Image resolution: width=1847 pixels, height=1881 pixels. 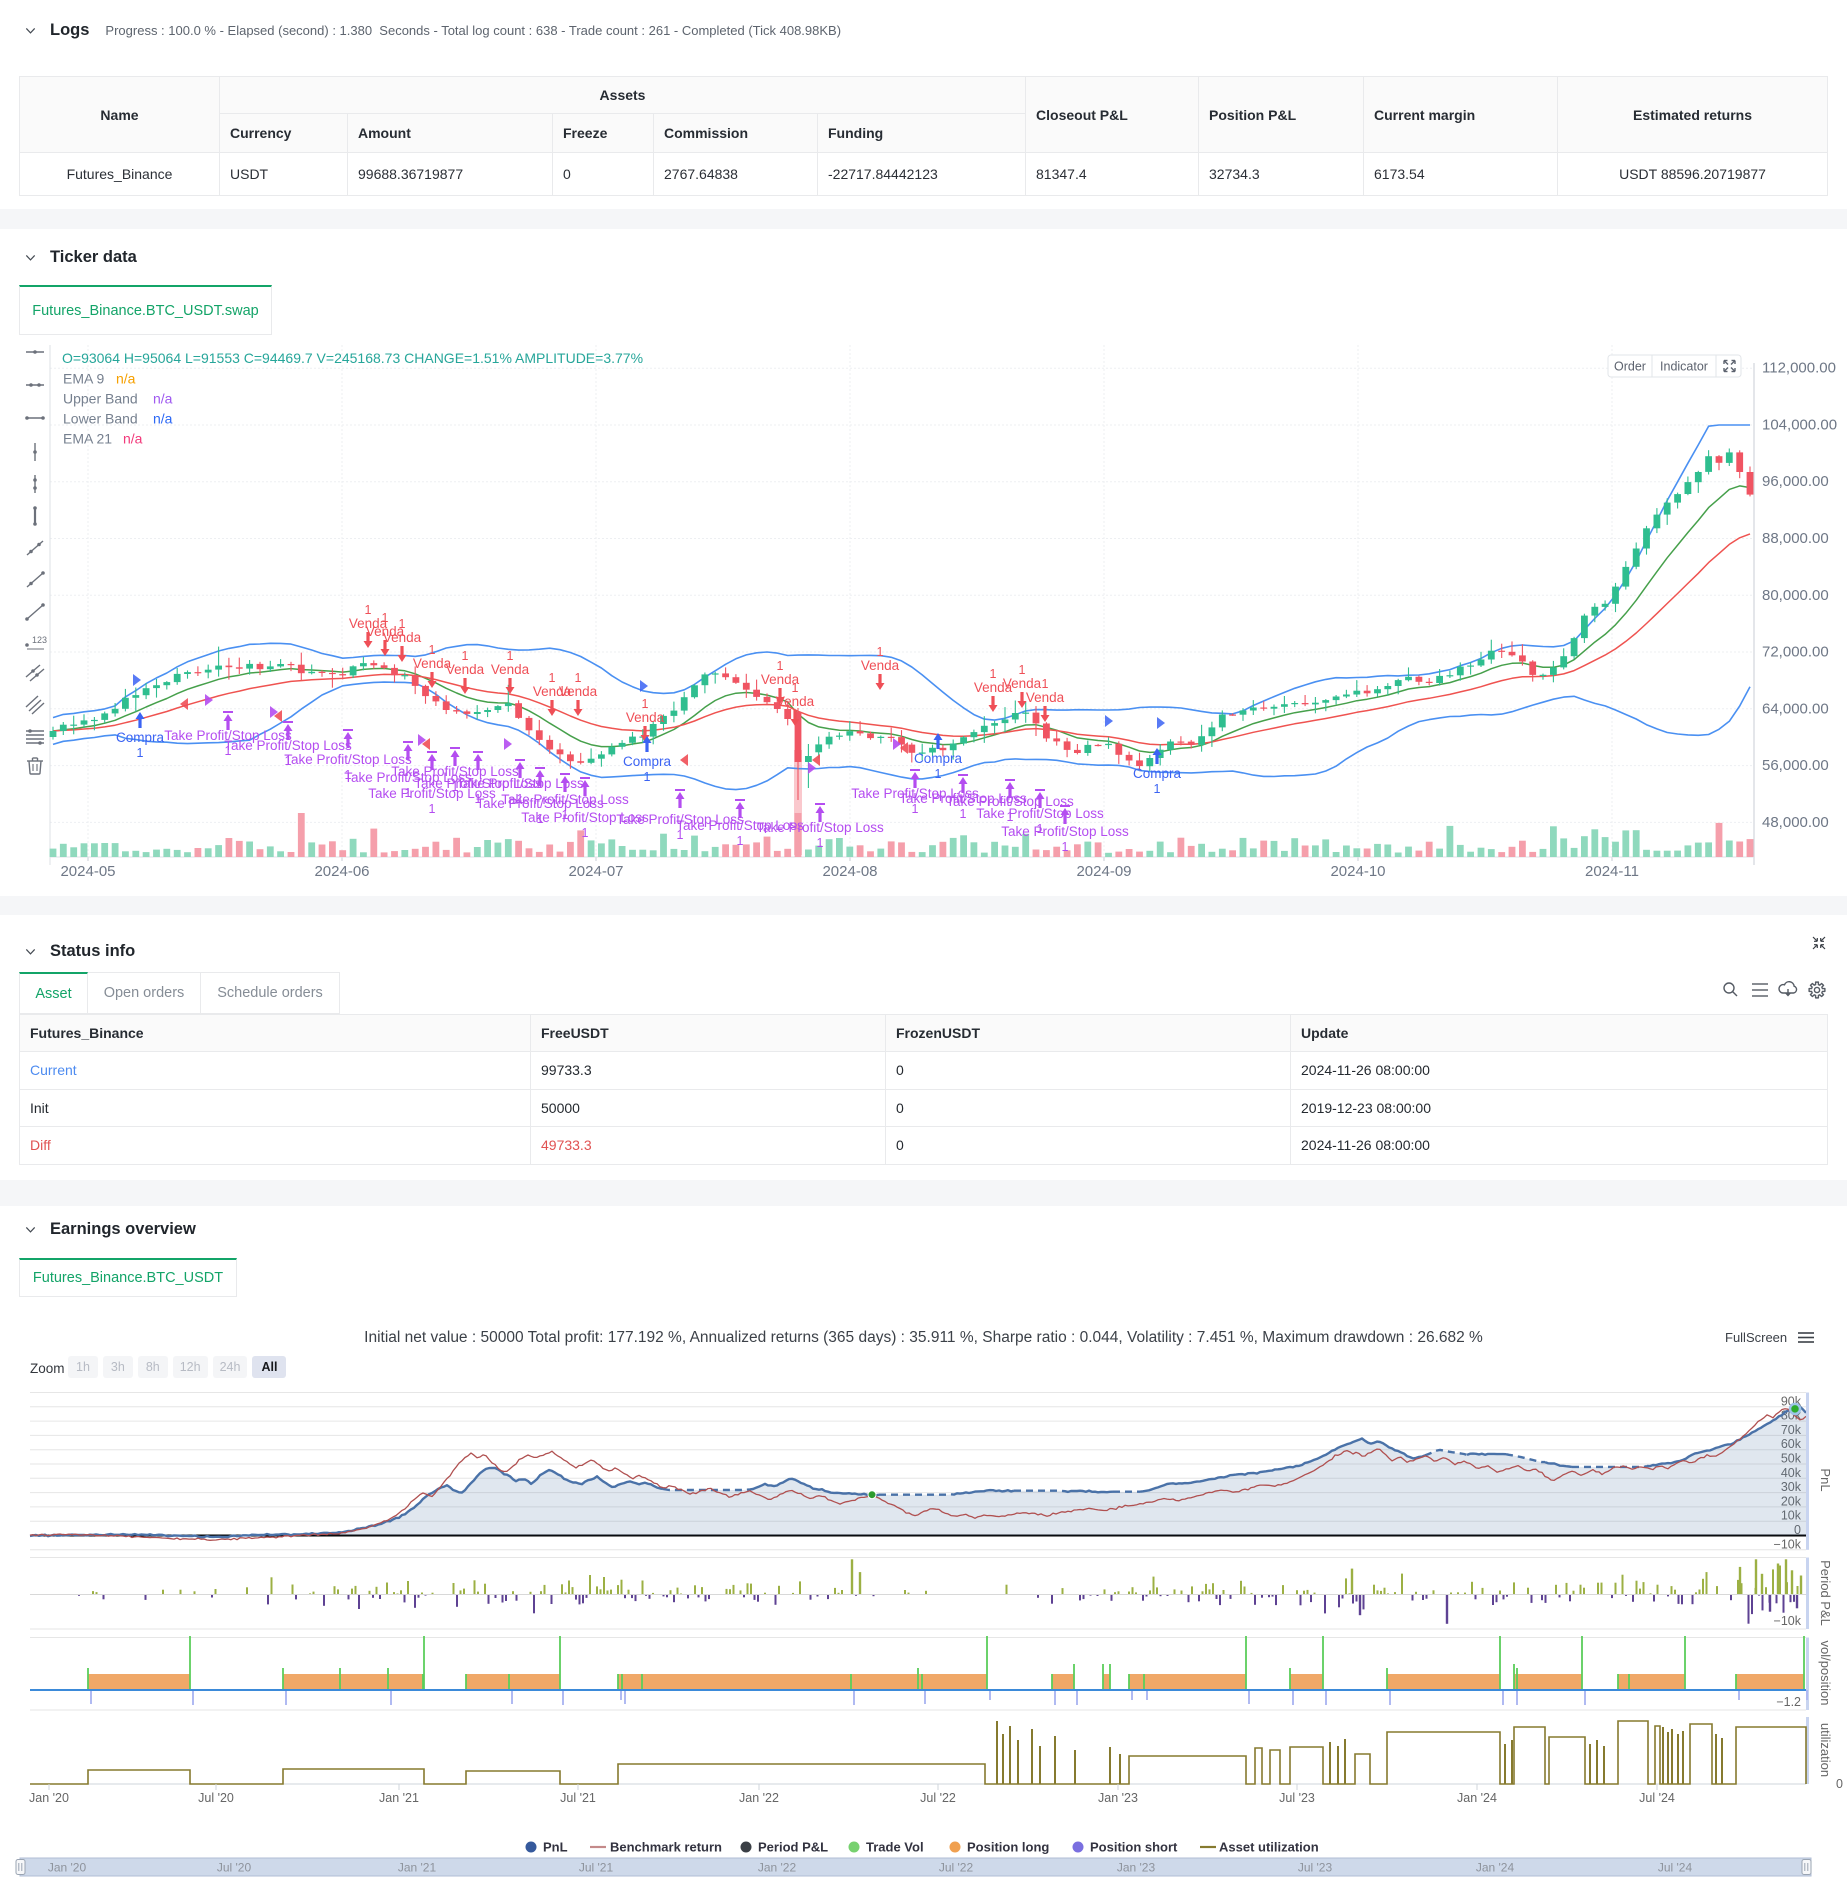 What do you see at coordinates (777, 1868) in the screenshot?
I see `svg-text: Jan '22` at bounding box center [777, 1868].